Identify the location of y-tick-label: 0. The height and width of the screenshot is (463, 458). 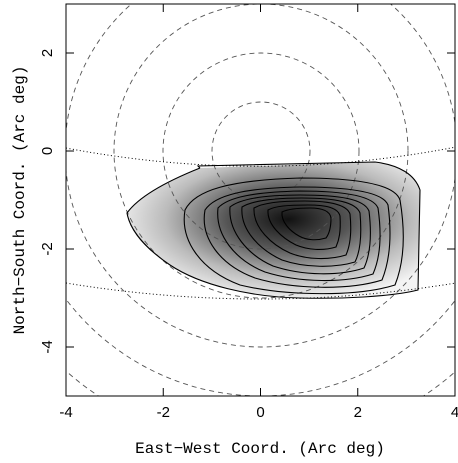
(47, 151).